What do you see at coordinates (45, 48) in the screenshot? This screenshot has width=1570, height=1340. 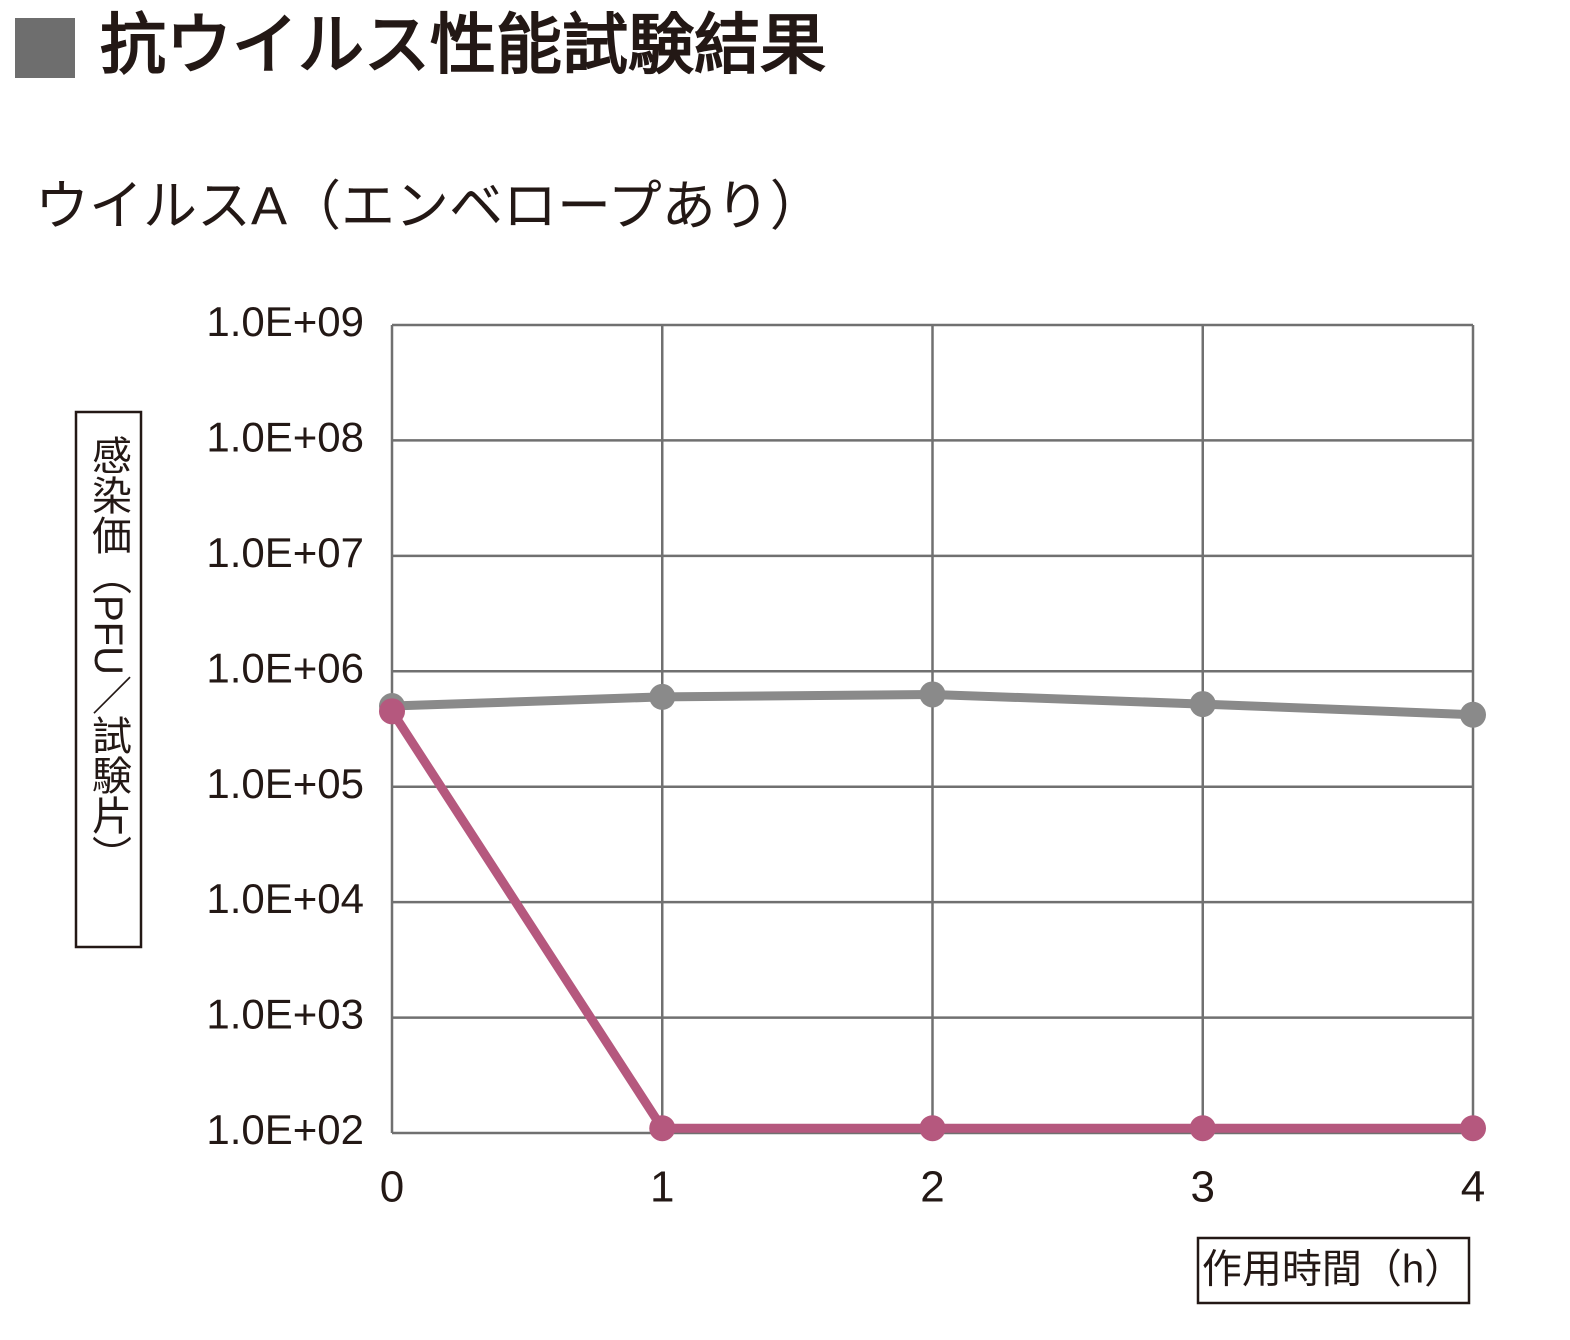 I see `title-marker` at bounding box center [45, 48].